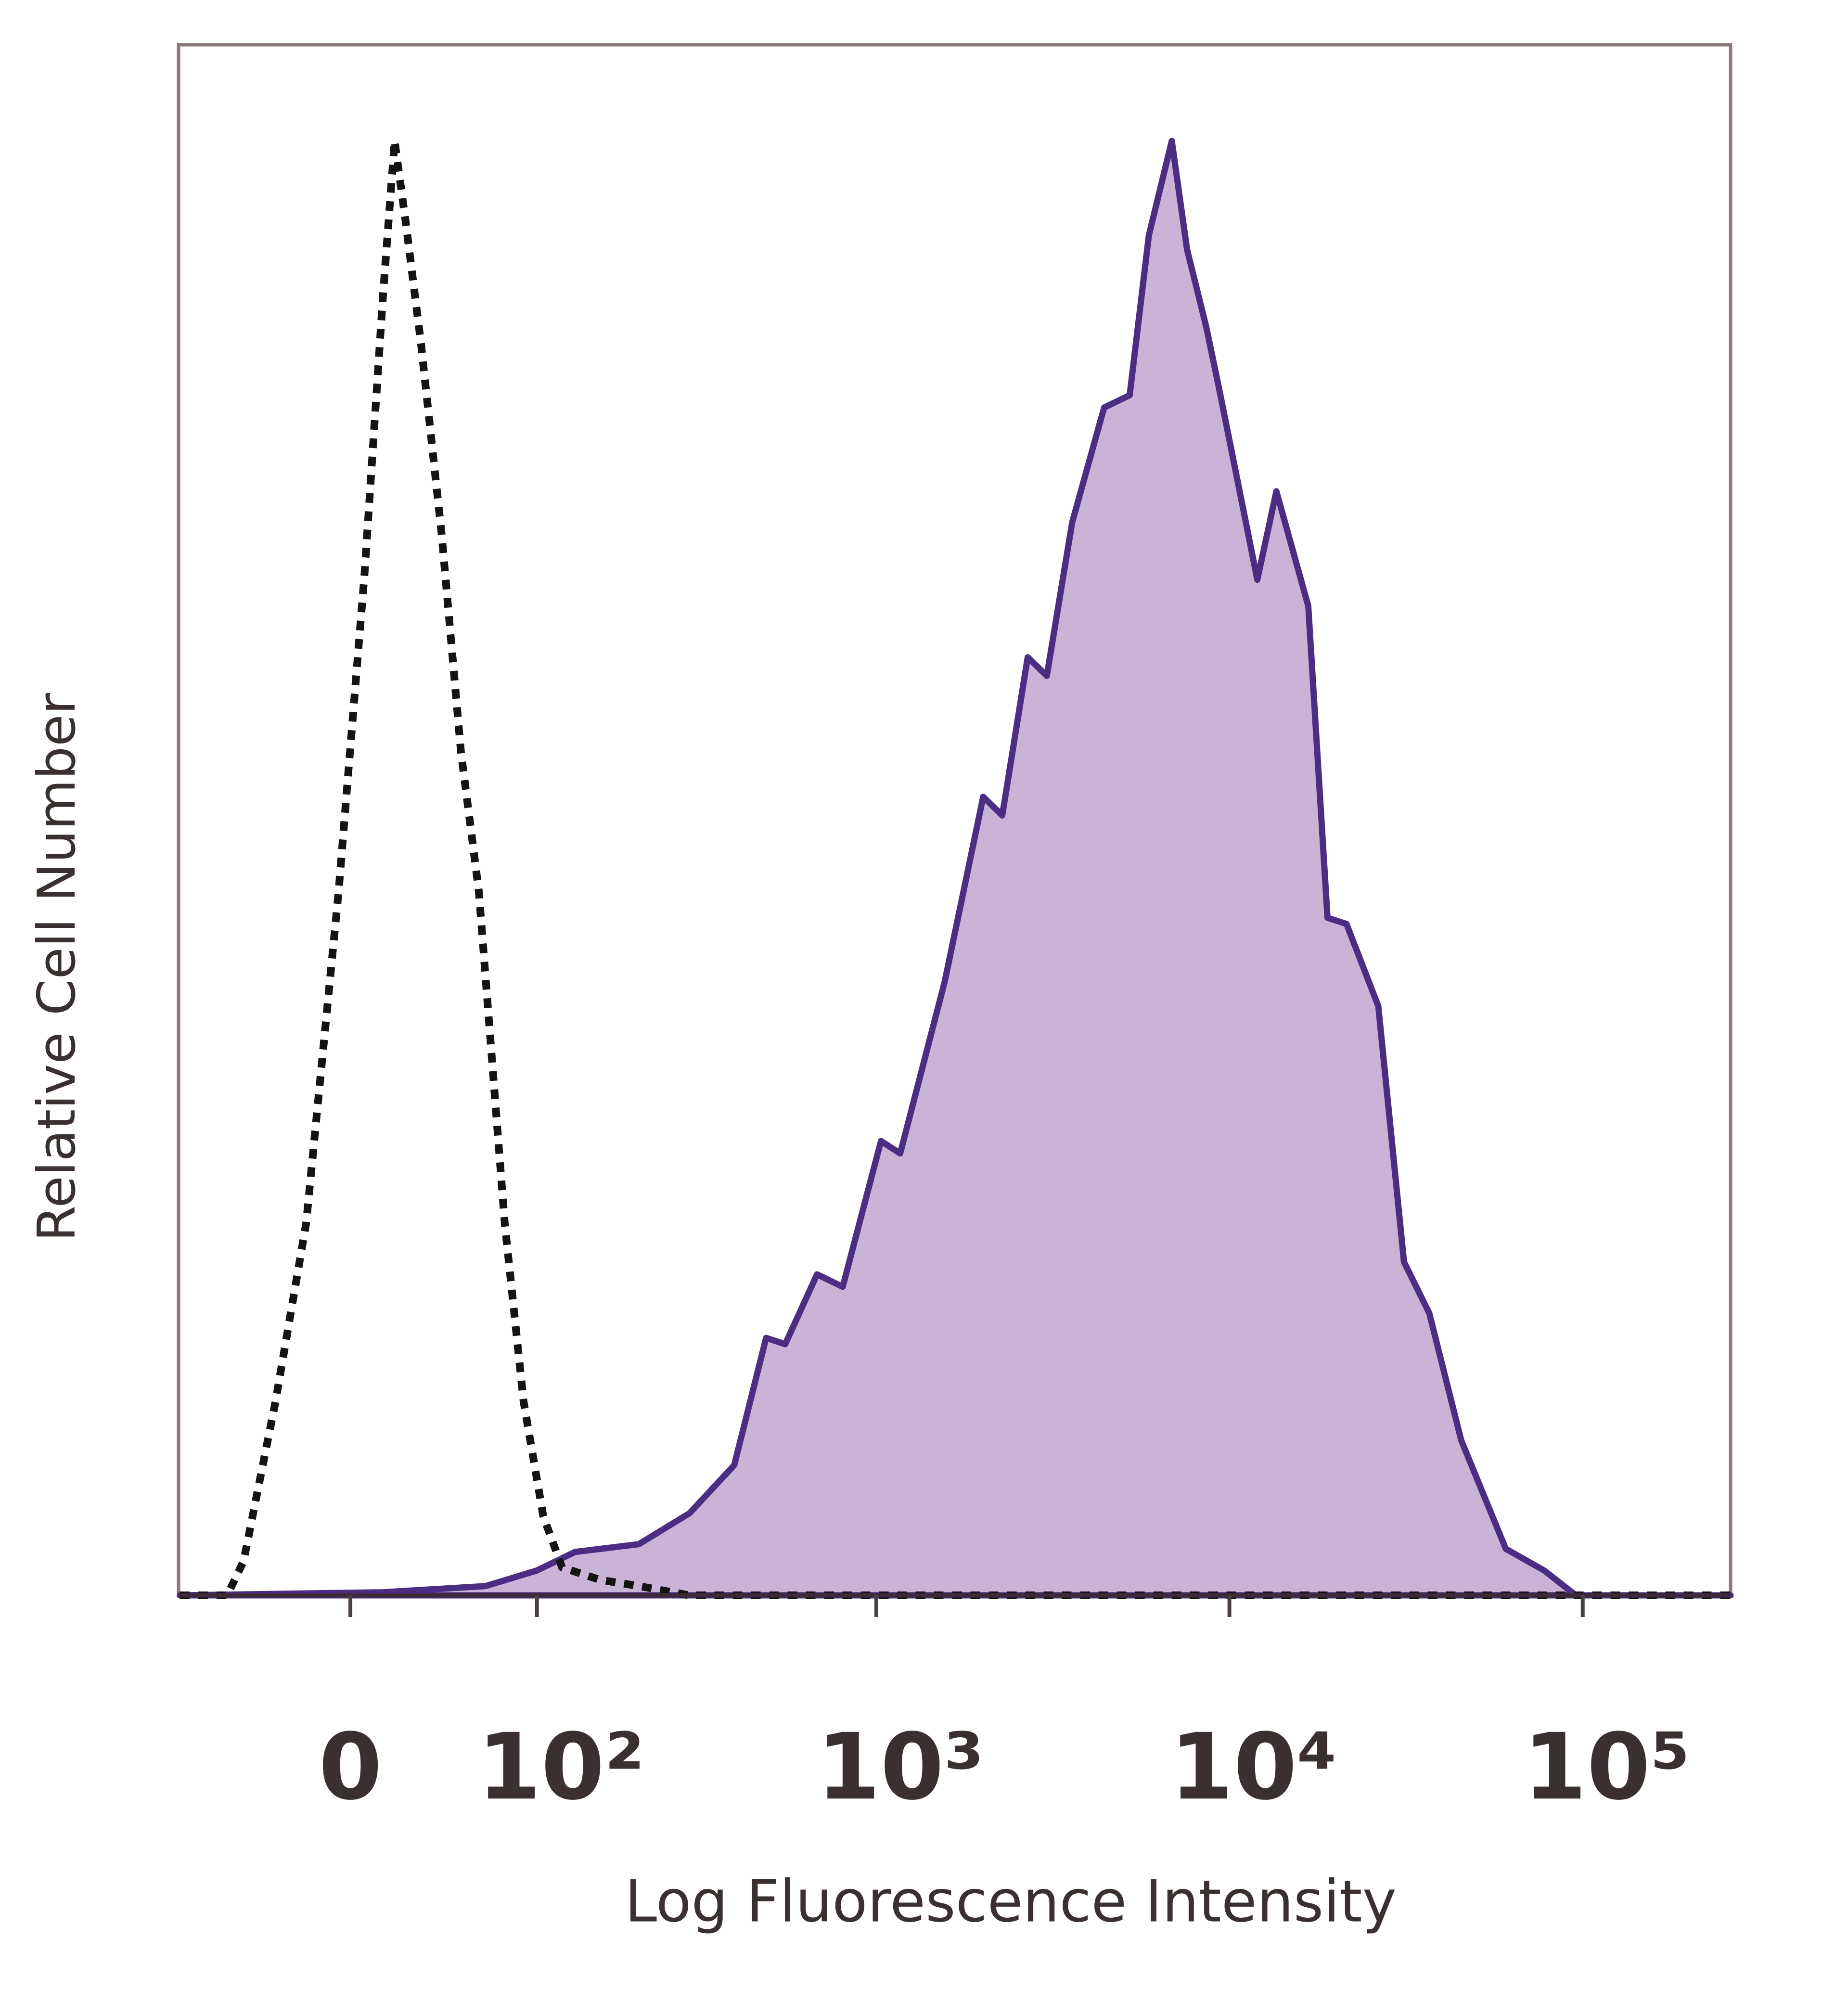 This screenshot has width=1848, height=2002. Describe the element at coordinates (1010, 1902) in the screenshot. I see `x-axis-label: Log Fluorescence Intensity` at that location.